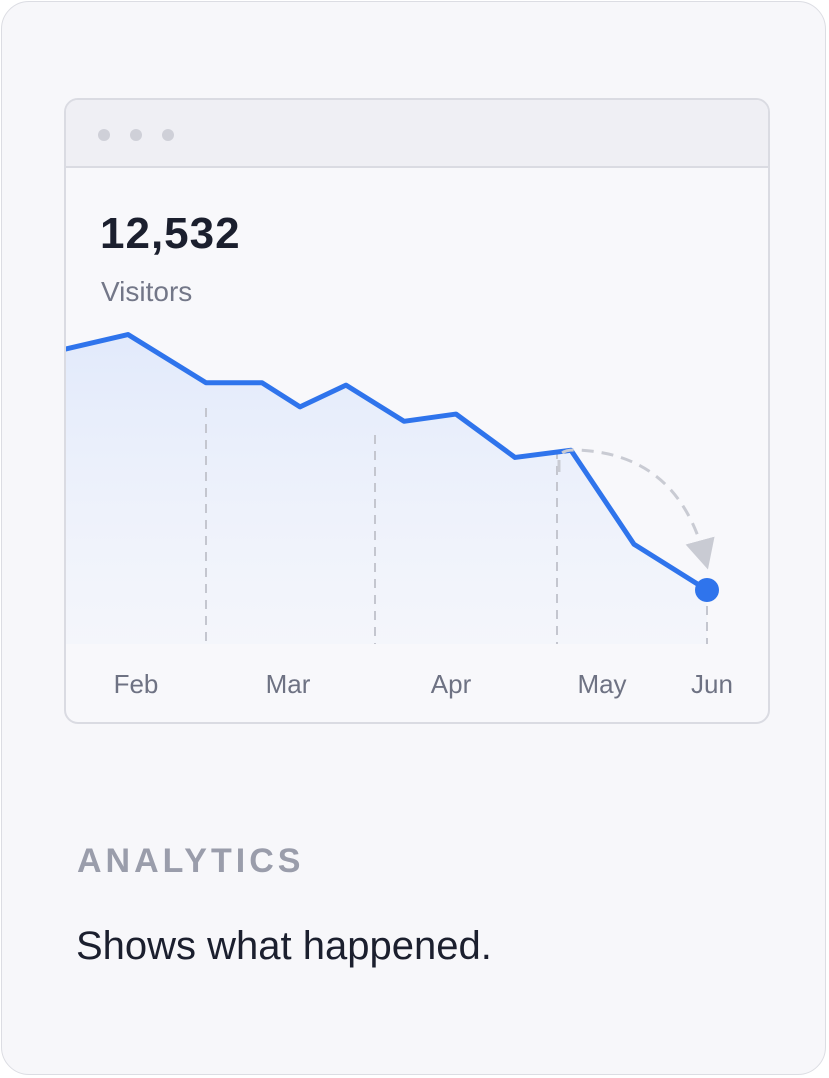 The width and height of the screenshot is (829, 1078). Describe the element at coordinates (712, 684) in the screenshot. I see `x-tick-label: Jun` at that location.